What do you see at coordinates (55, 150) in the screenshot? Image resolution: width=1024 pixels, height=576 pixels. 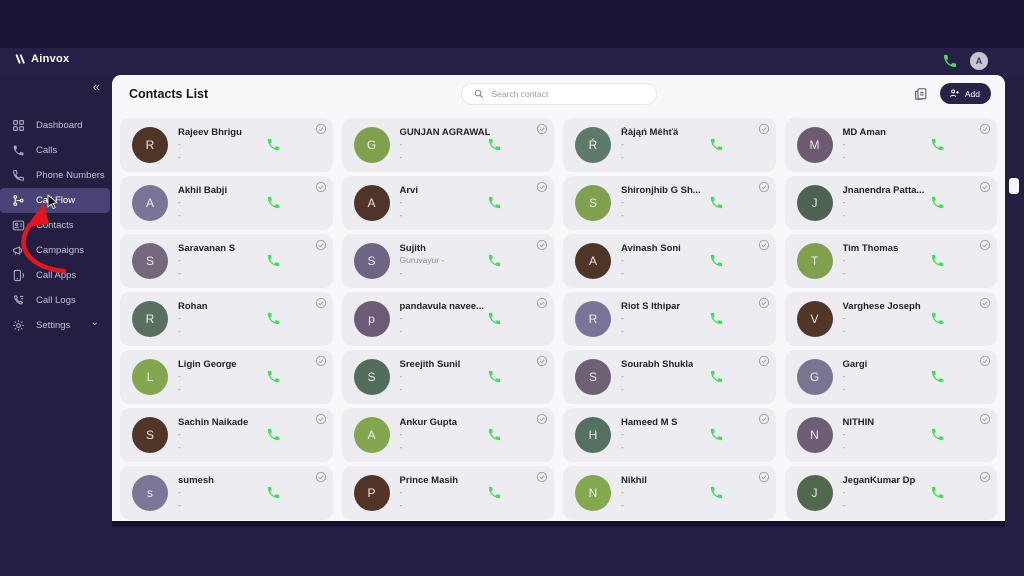 I see `sidebar-item-calls: Calls` at bounding box center [55, 150].